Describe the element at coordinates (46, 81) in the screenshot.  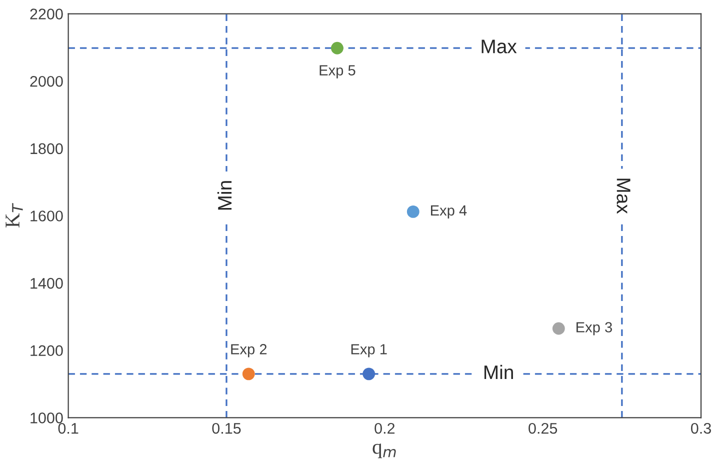
I see `y-tick-label: 2000` at that location.